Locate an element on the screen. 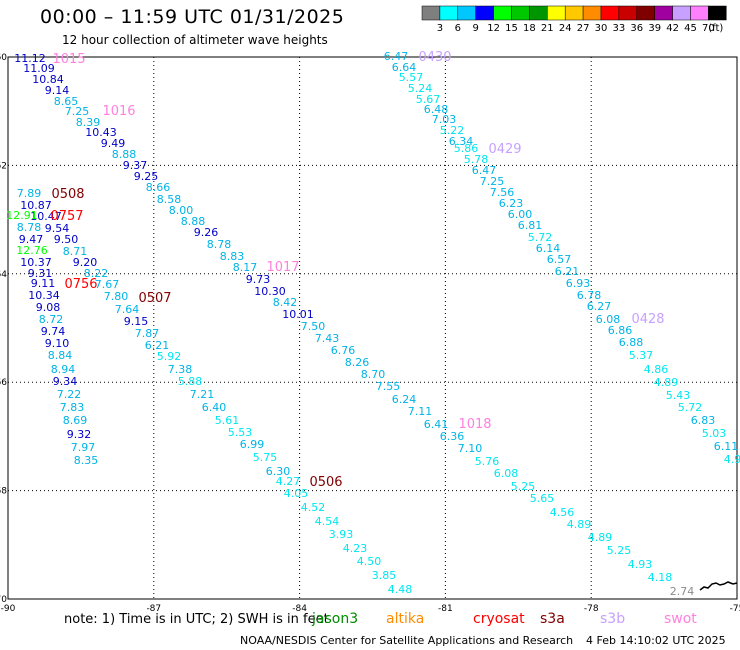  wave-height-value: 6.99 is located at coordinates (252, 444).